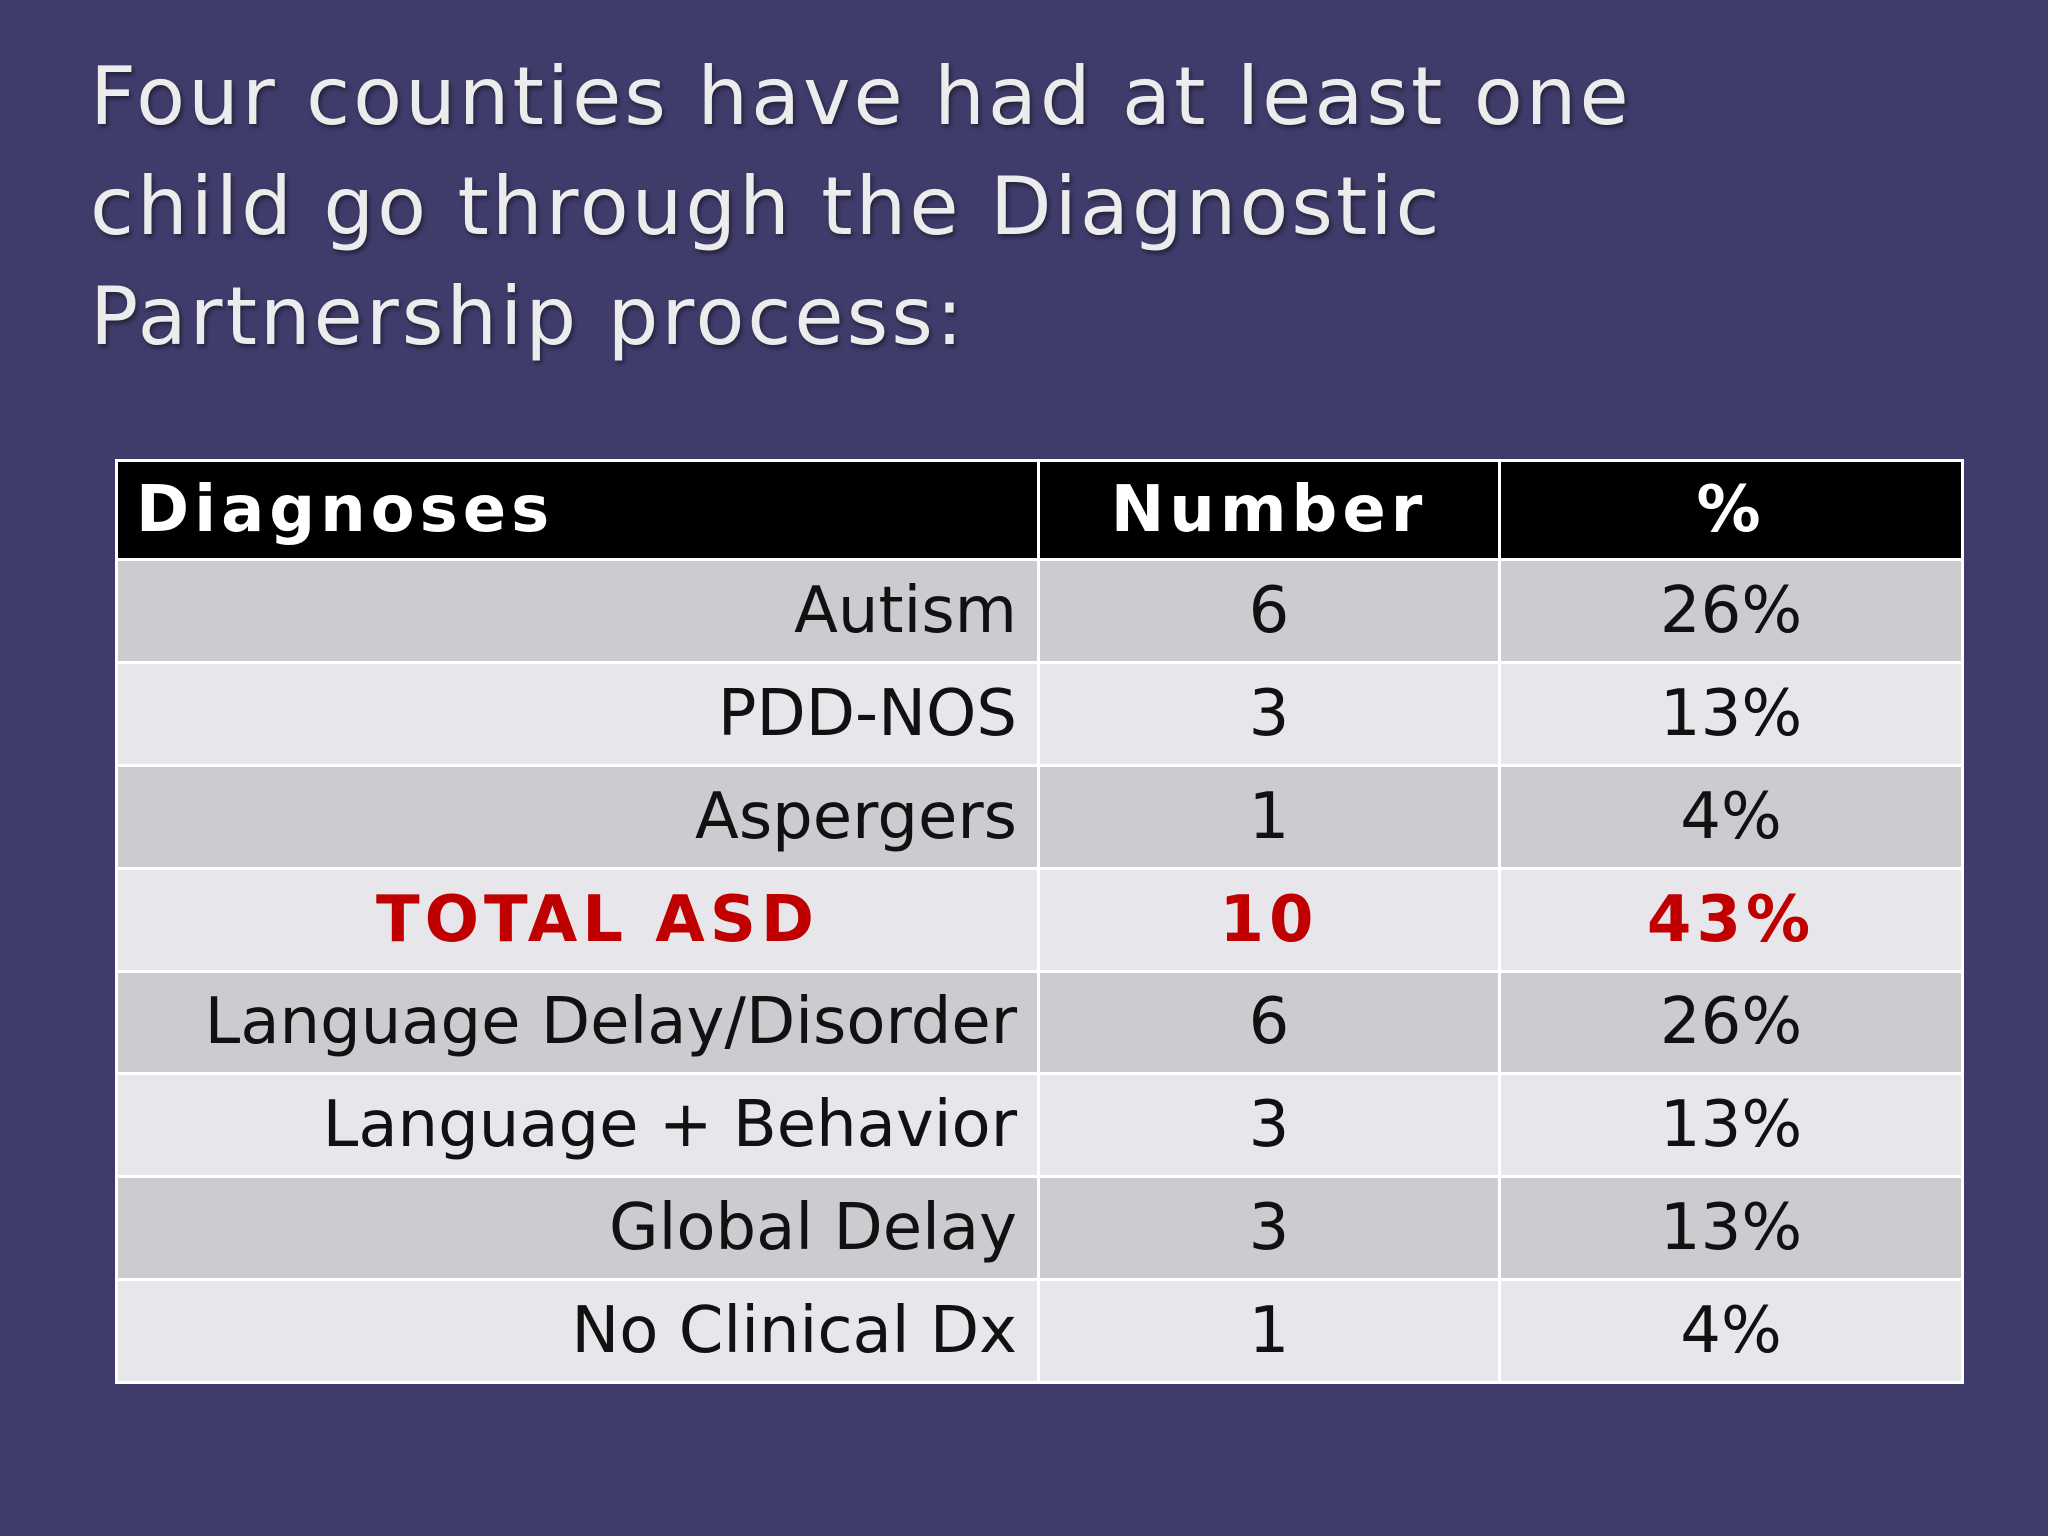  I want to click on table-header-row: Diagnoses Number %, so click(1039, 510).